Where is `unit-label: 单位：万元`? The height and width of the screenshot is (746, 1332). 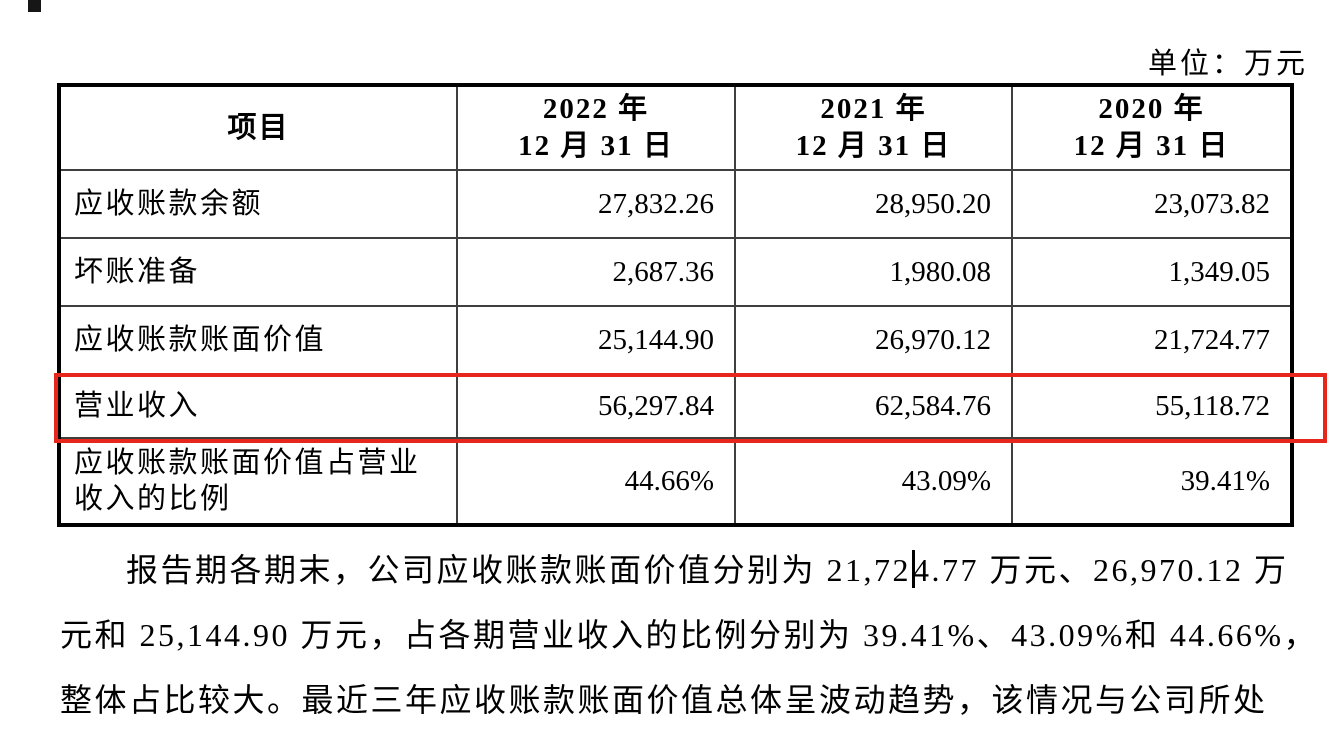
unit-label: 单位：万元 is located at coordinates (1227, 64).